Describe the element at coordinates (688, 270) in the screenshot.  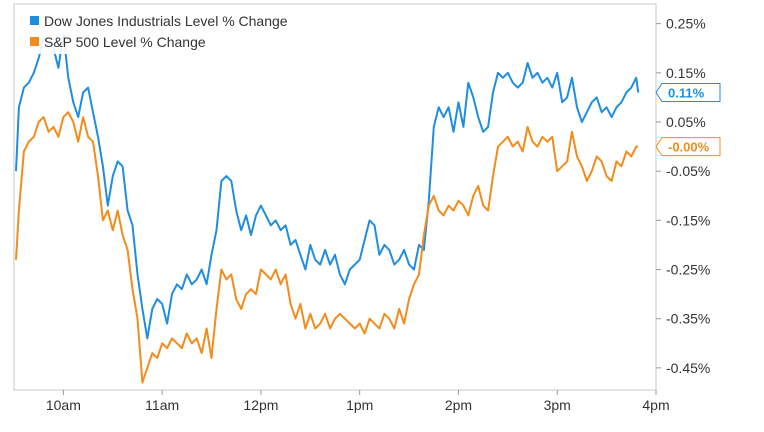
I see `y-tick-label: -0.25%` at that location.